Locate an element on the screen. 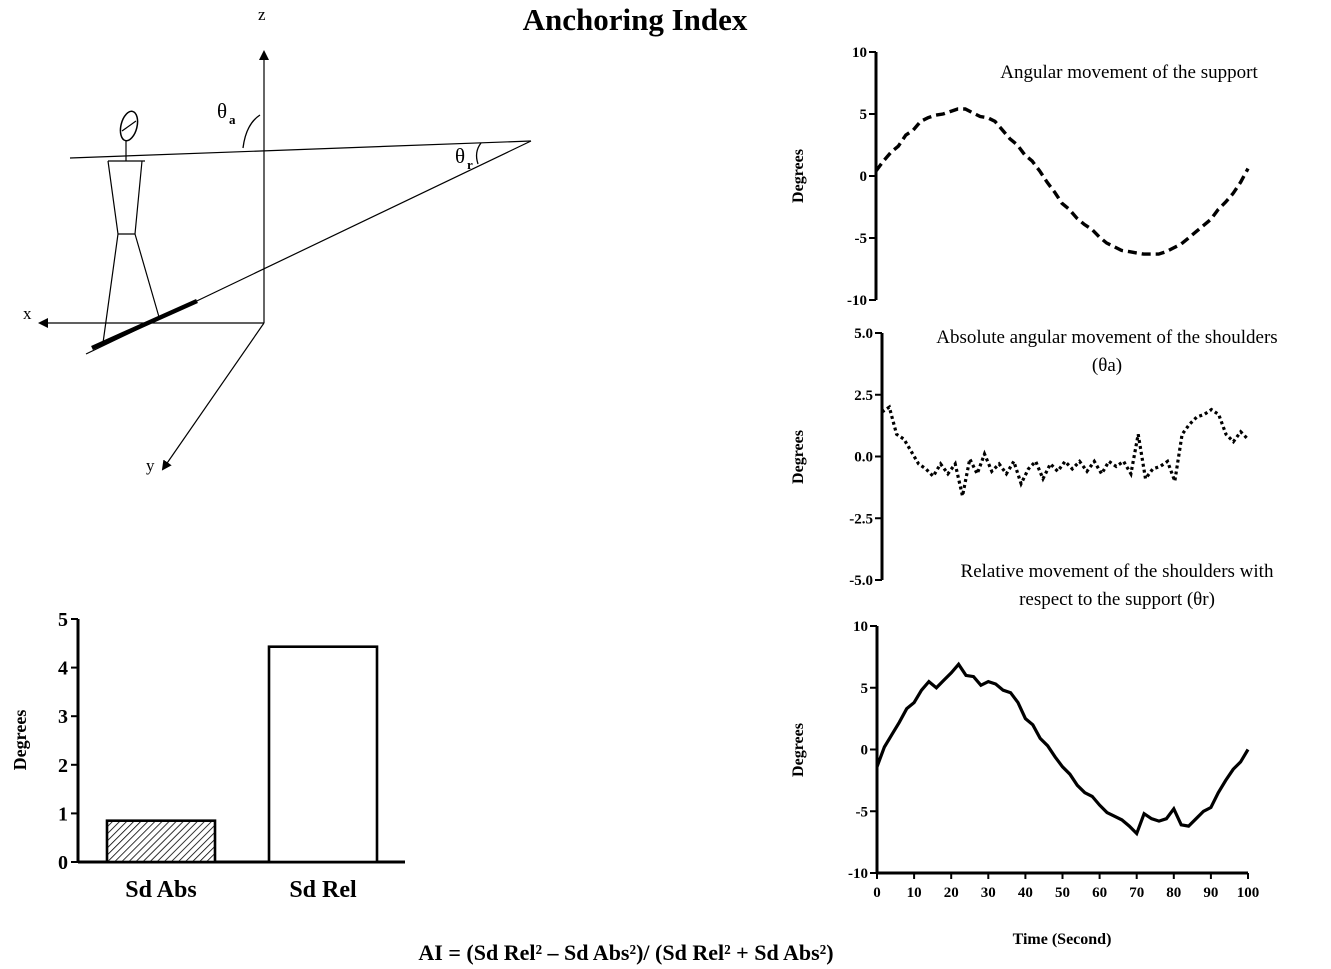 The height and width of the screenshot is (969, 1331). relative-ytick-label: -10 is located at coordinates (858, 874).